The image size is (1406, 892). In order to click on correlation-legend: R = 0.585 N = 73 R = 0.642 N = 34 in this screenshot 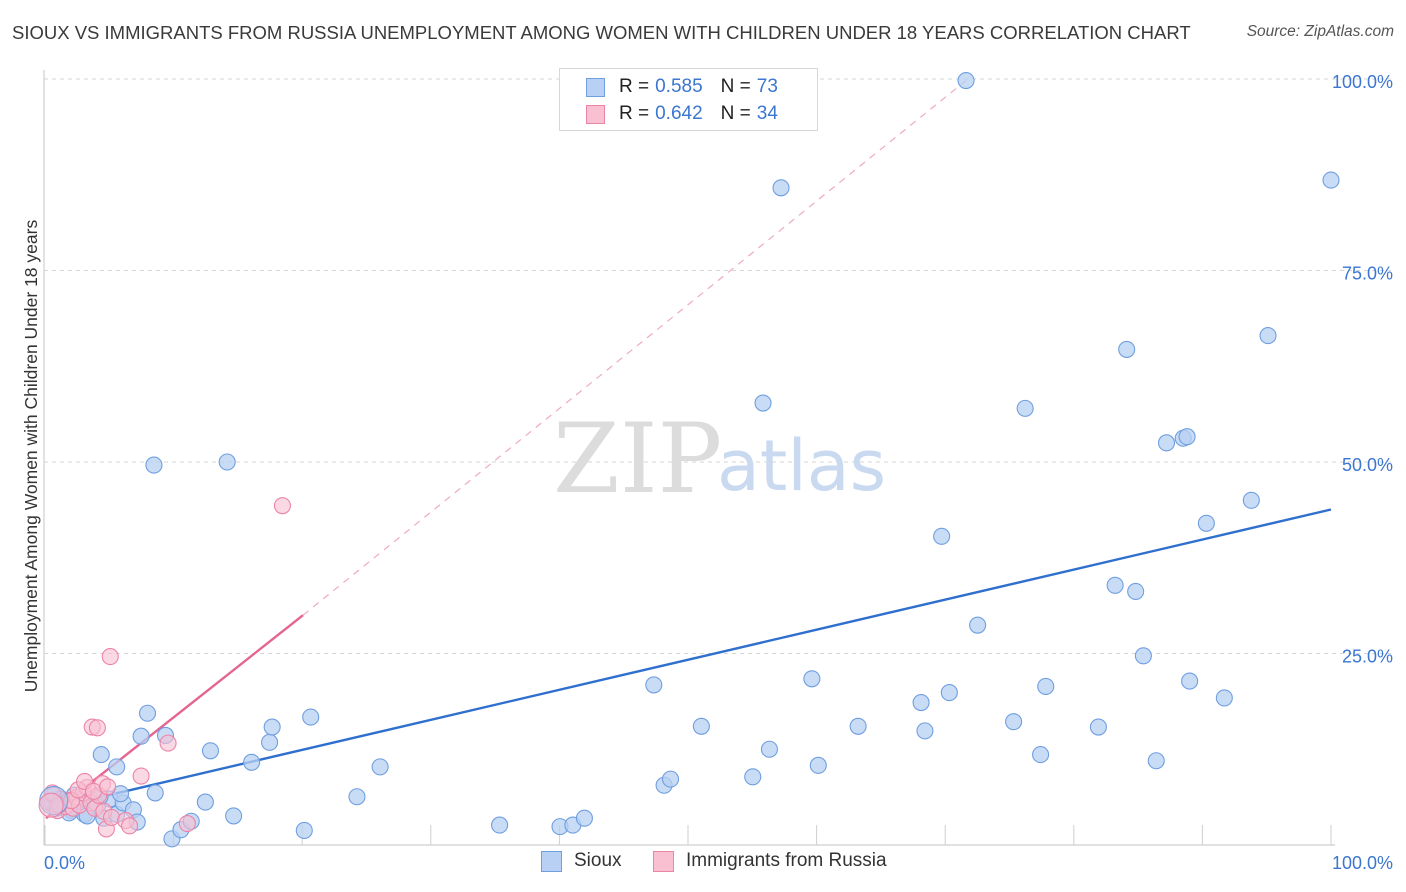, I will do `click(688, 99)`.